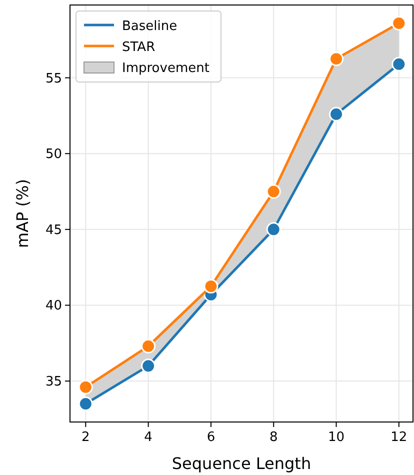  I want to click on y-tick-label: 40, so click(53, 306).